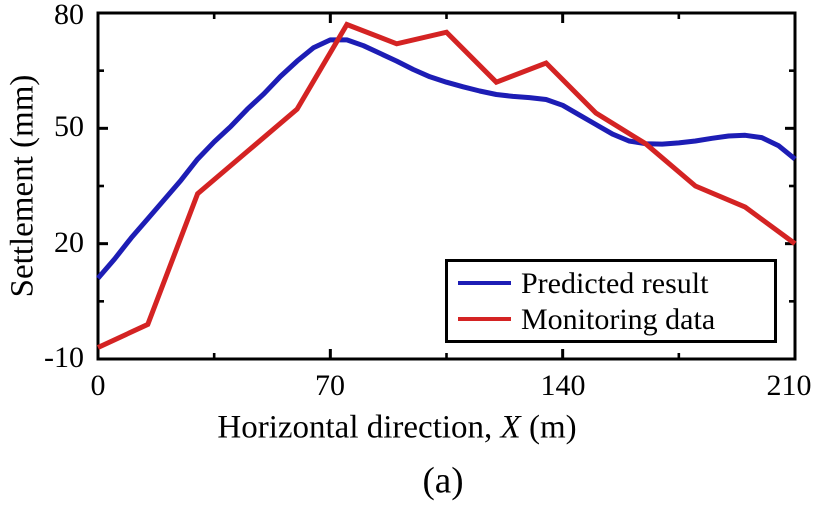 The image size is (822, 505). What do you see at coordinates (484, 319) in the screenshot?
I see `legend-line-sample-monitoring-data` at bounding box center [484, 319].